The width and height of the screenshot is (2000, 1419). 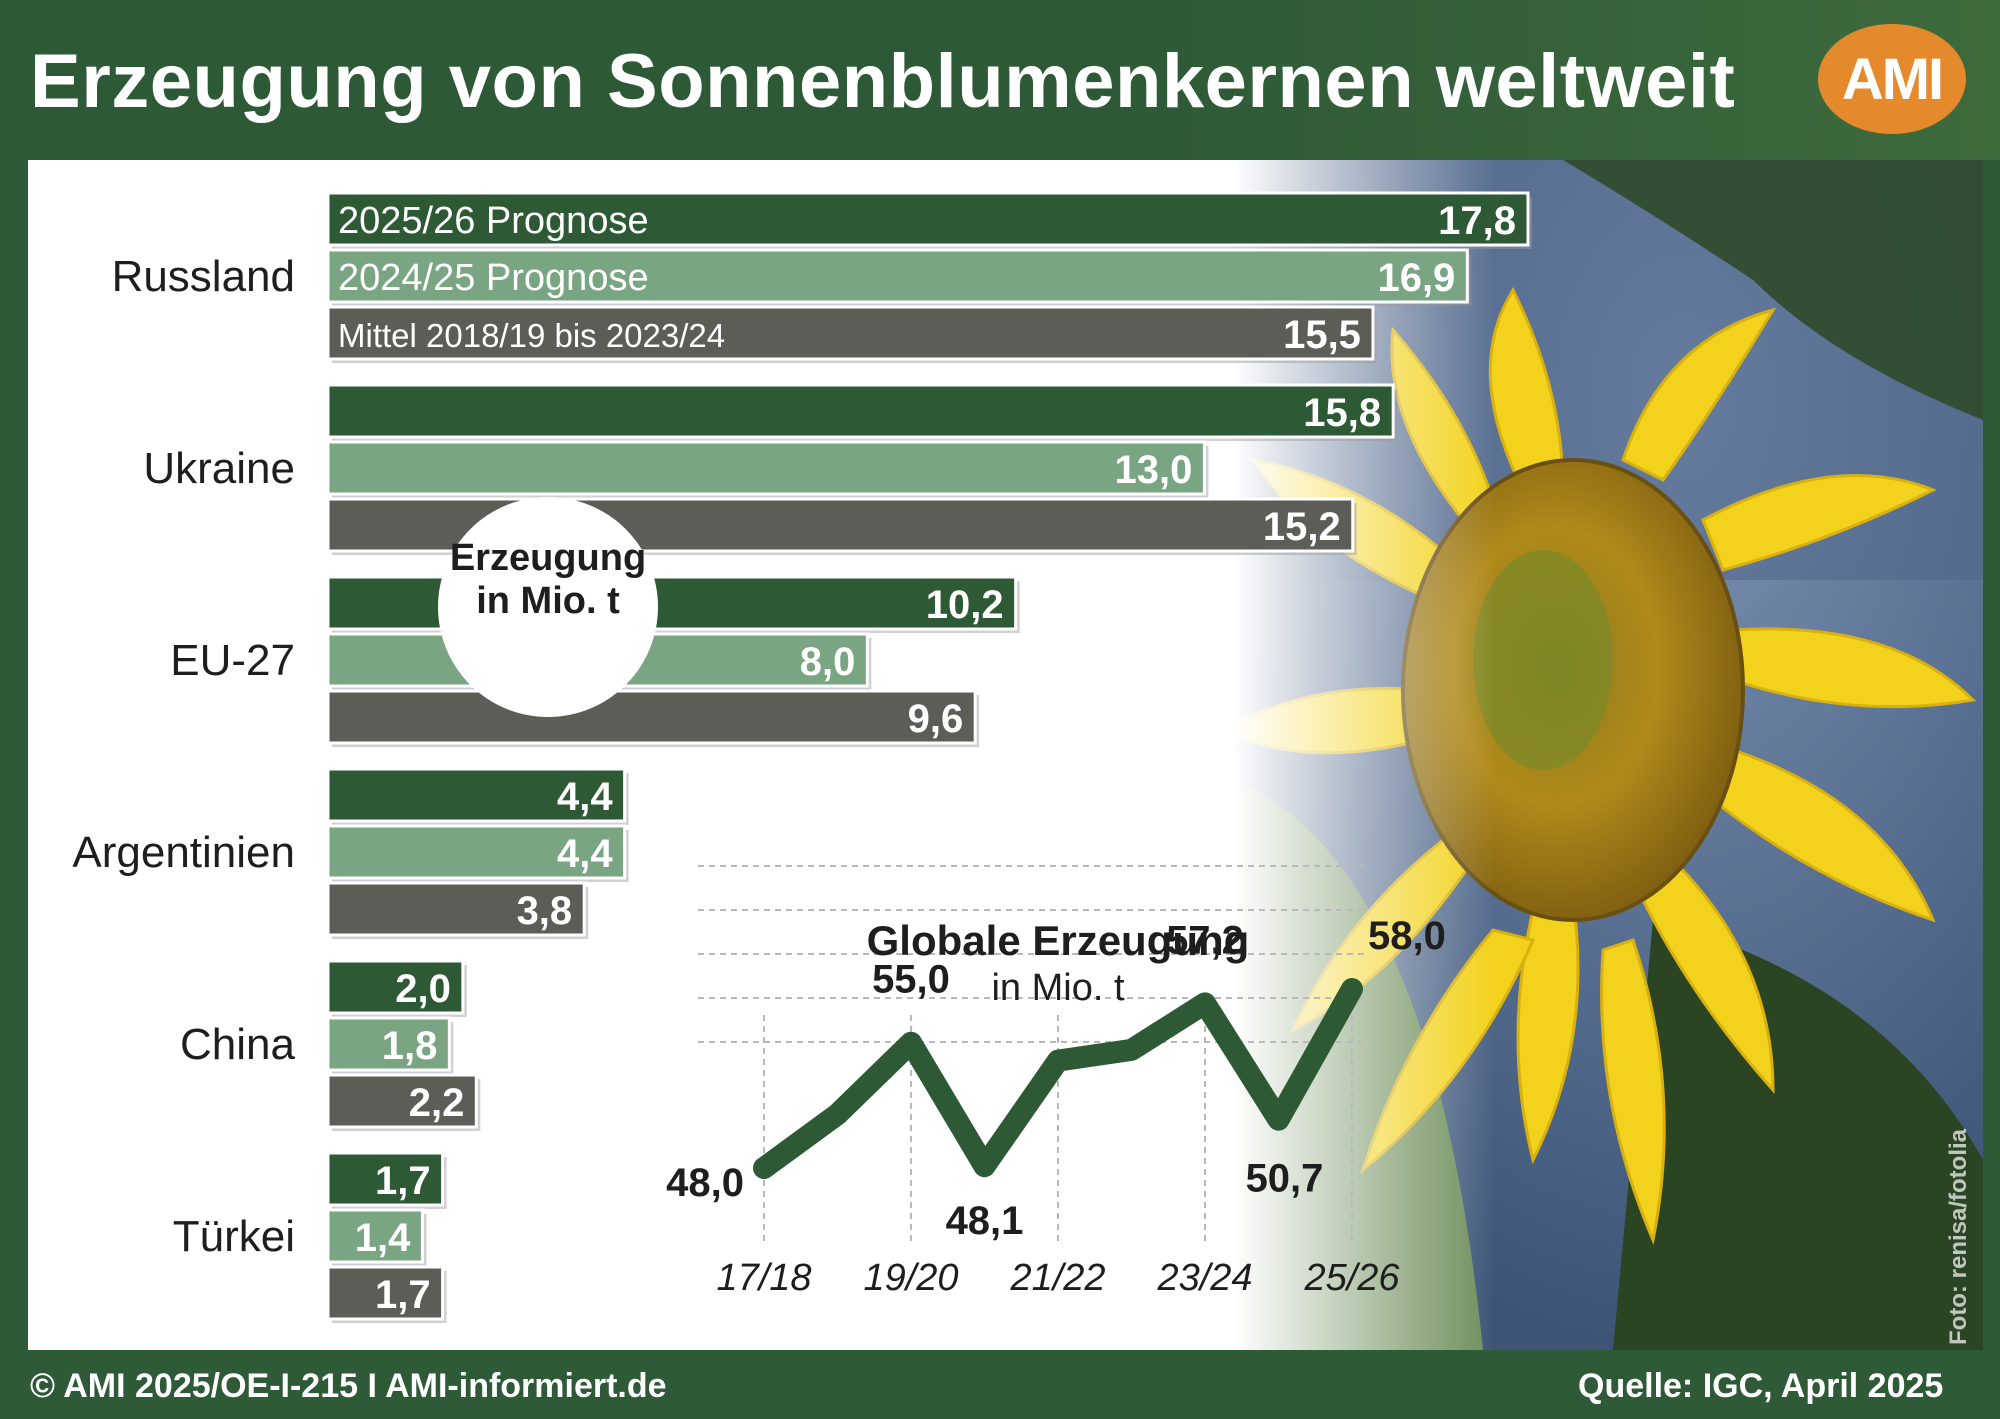 I want to click on legend-entry: Mittel 2018/19 bis 2023/24, so click(x=531, y=335).